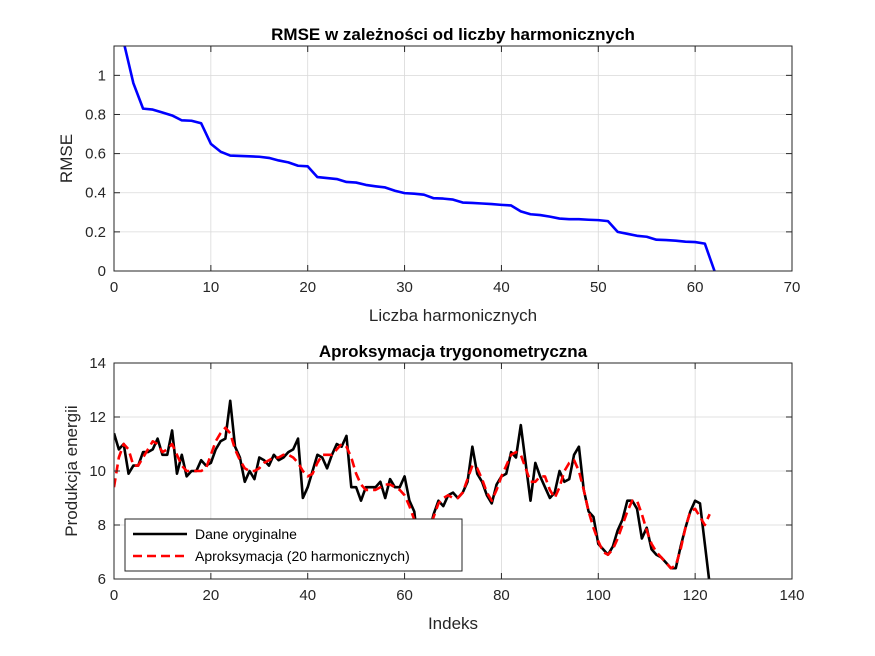 This screenshot has height=656, width=875. What do you see at coordinates (102, 271) in the screenshot?
I see `y-tick-label: 0` at bounding box center [102, 271].